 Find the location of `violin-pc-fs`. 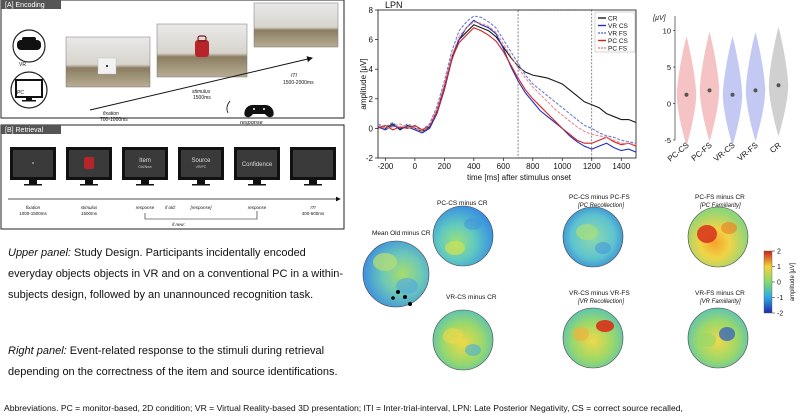

violin-pc-fs is located at coordinates (709, 87).